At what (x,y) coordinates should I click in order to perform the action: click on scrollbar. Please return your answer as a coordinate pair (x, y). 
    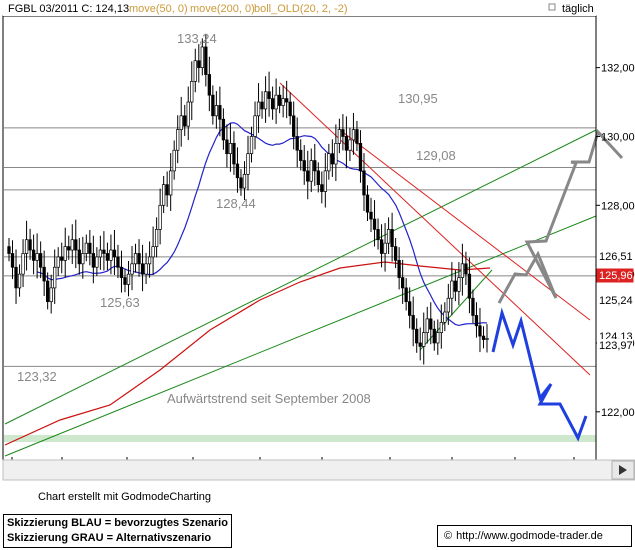
    Looking at the image, I should click on (318, 470).